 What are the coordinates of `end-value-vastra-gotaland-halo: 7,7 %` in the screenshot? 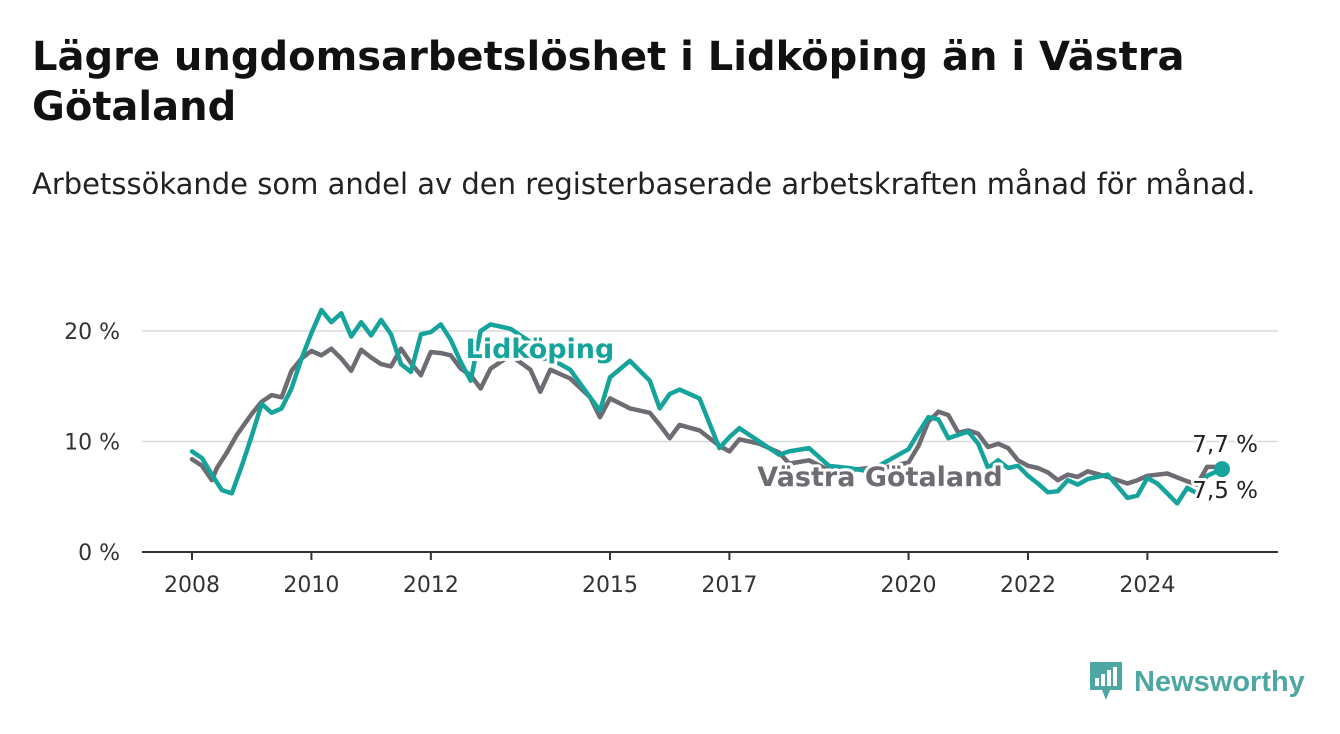 It's located at (1225, 445).